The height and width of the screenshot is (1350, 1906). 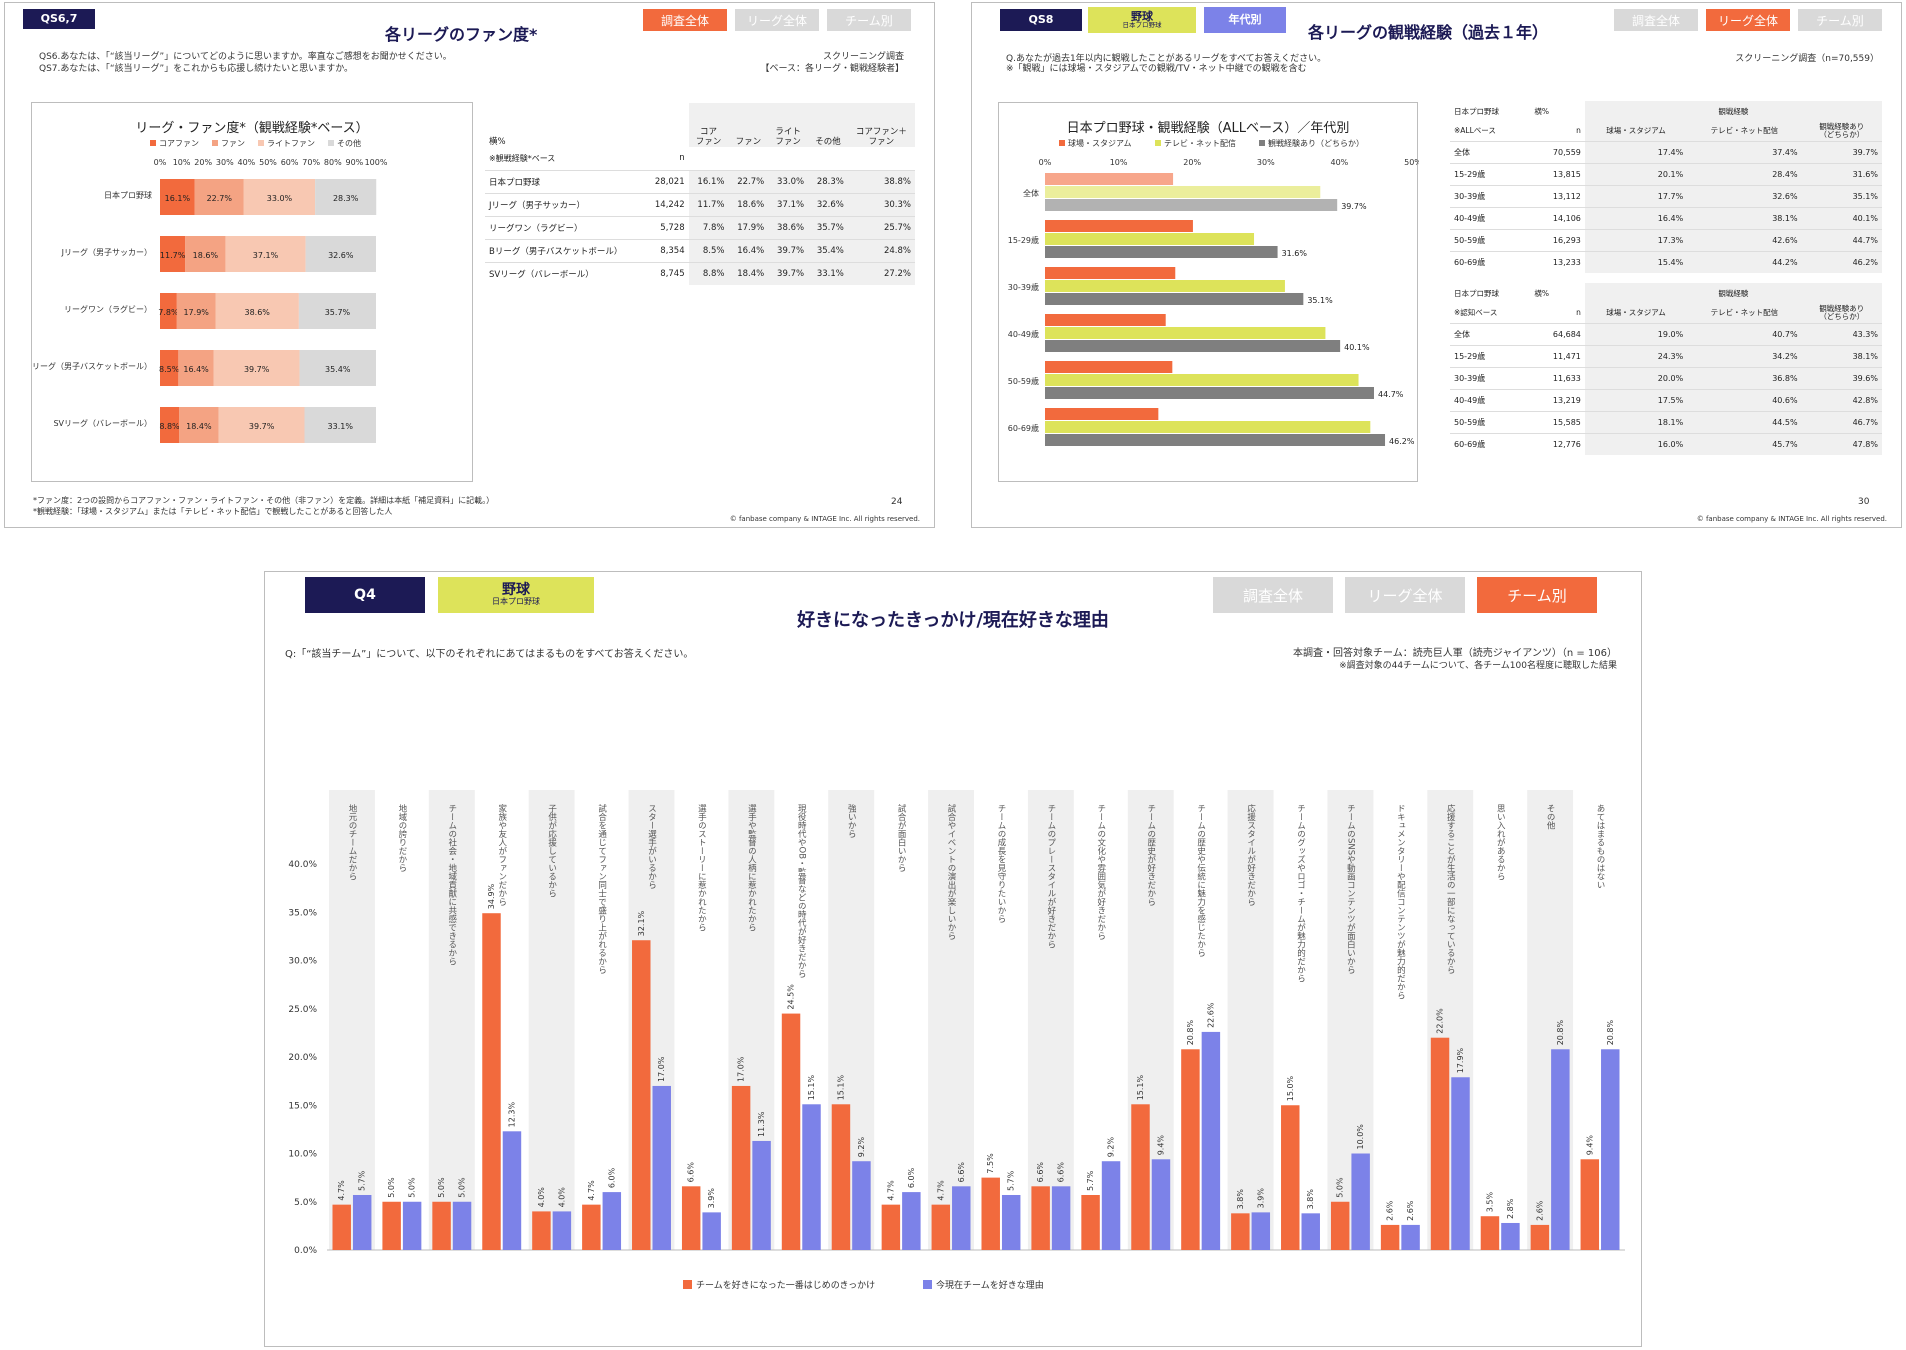 What do you see at coordinates (828, 227) in the screenshot?
I see `table-cell: 35.7%` at bounding box center [828, 227].